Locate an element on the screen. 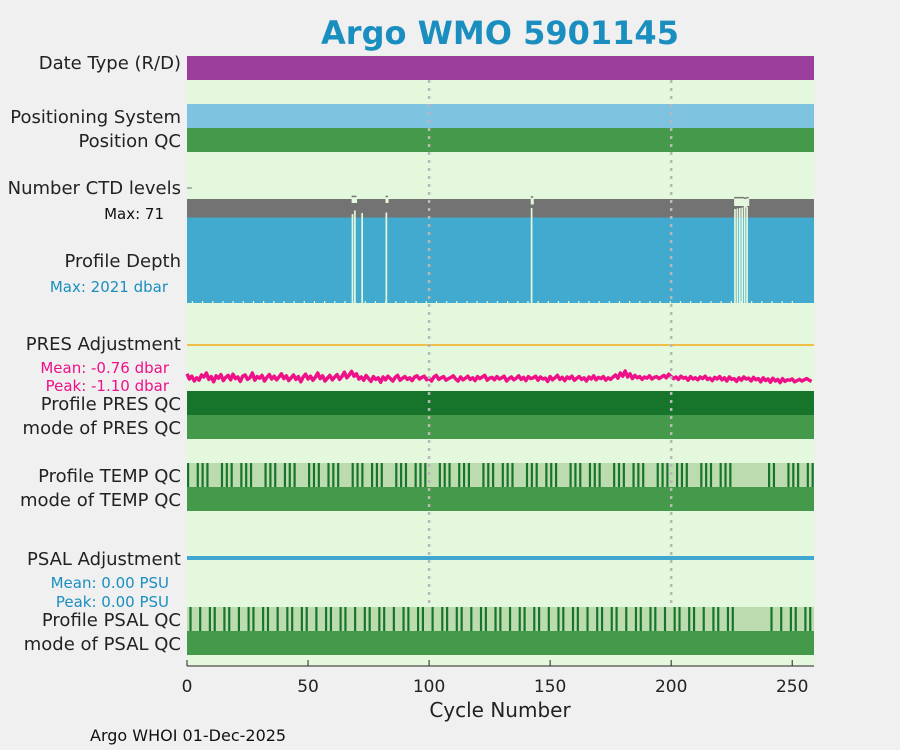  psal-mean-annotation: Mean: 0.00 PSU is located at coordinates (110, 583).